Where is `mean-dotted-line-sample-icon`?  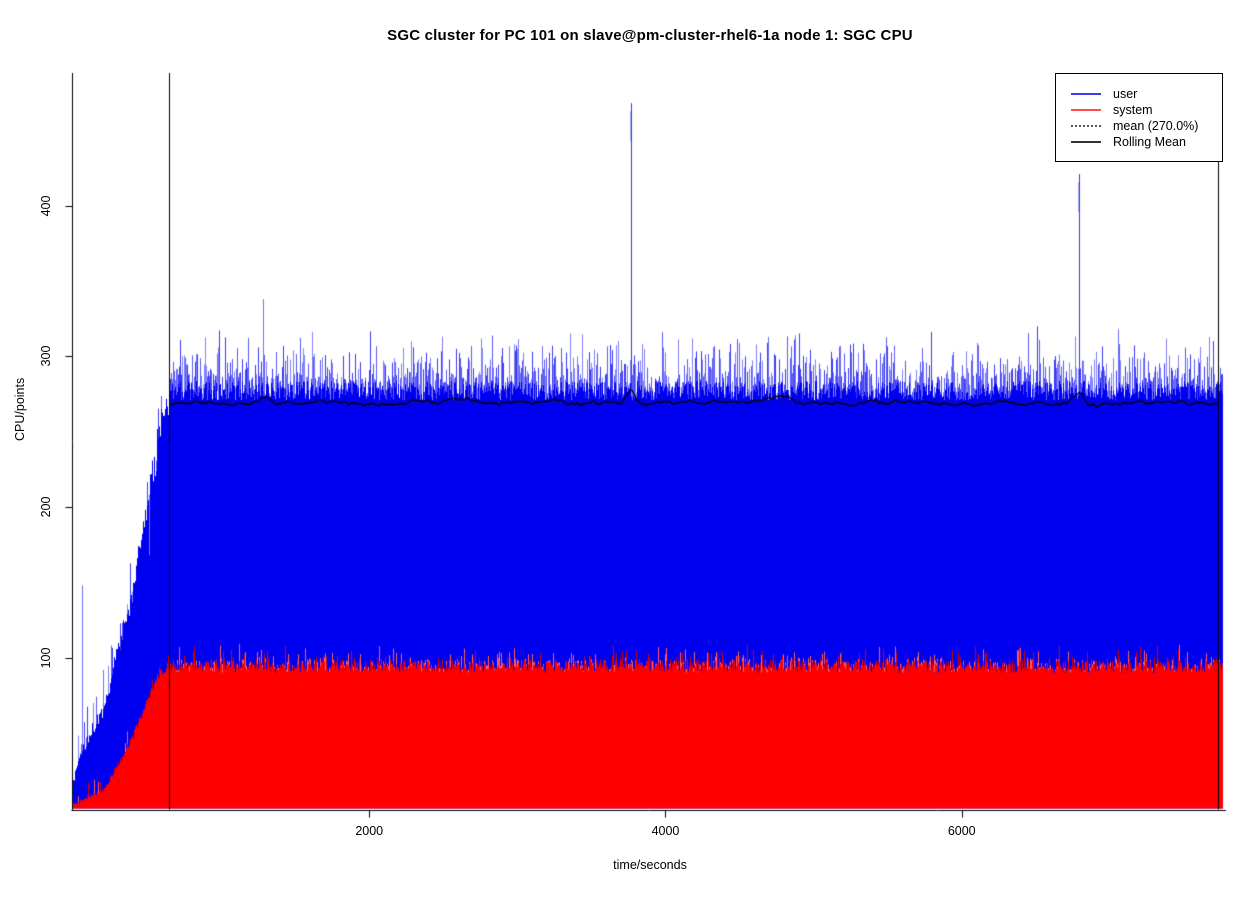
mean-dotted-line-sample-icon is located at coordinates (1086, 125).